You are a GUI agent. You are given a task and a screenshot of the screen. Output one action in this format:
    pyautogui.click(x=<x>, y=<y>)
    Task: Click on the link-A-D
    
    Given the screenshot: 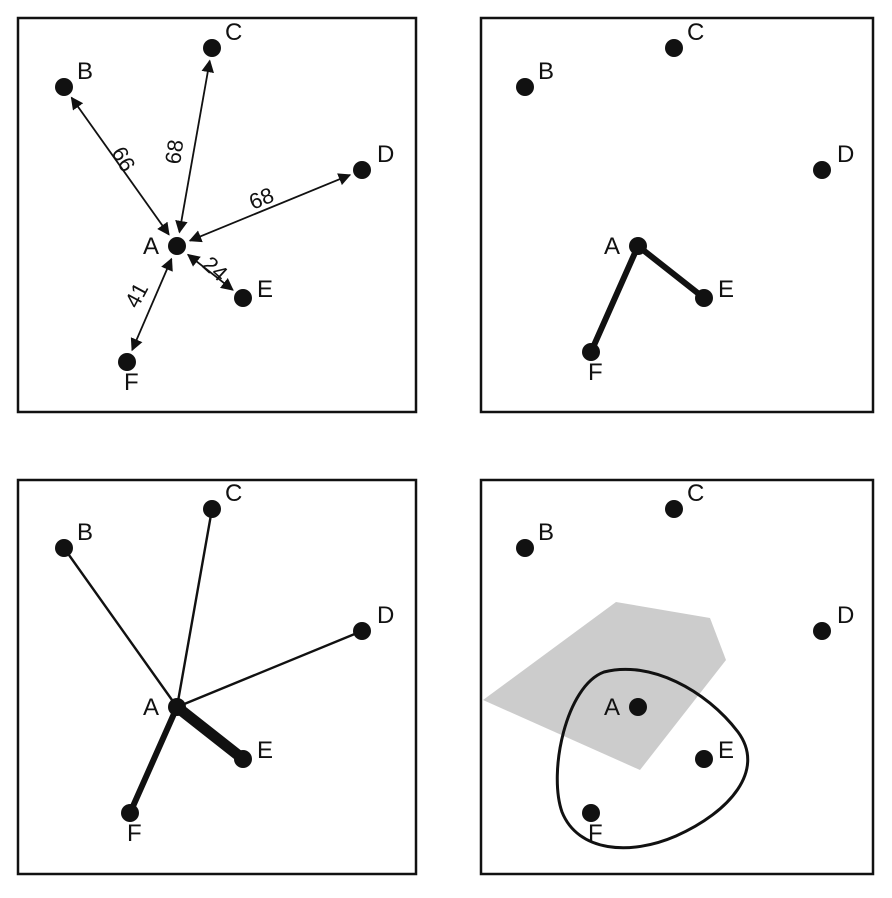 What is the action you would take?
    pyautogui.click(x=269, y=669)
    